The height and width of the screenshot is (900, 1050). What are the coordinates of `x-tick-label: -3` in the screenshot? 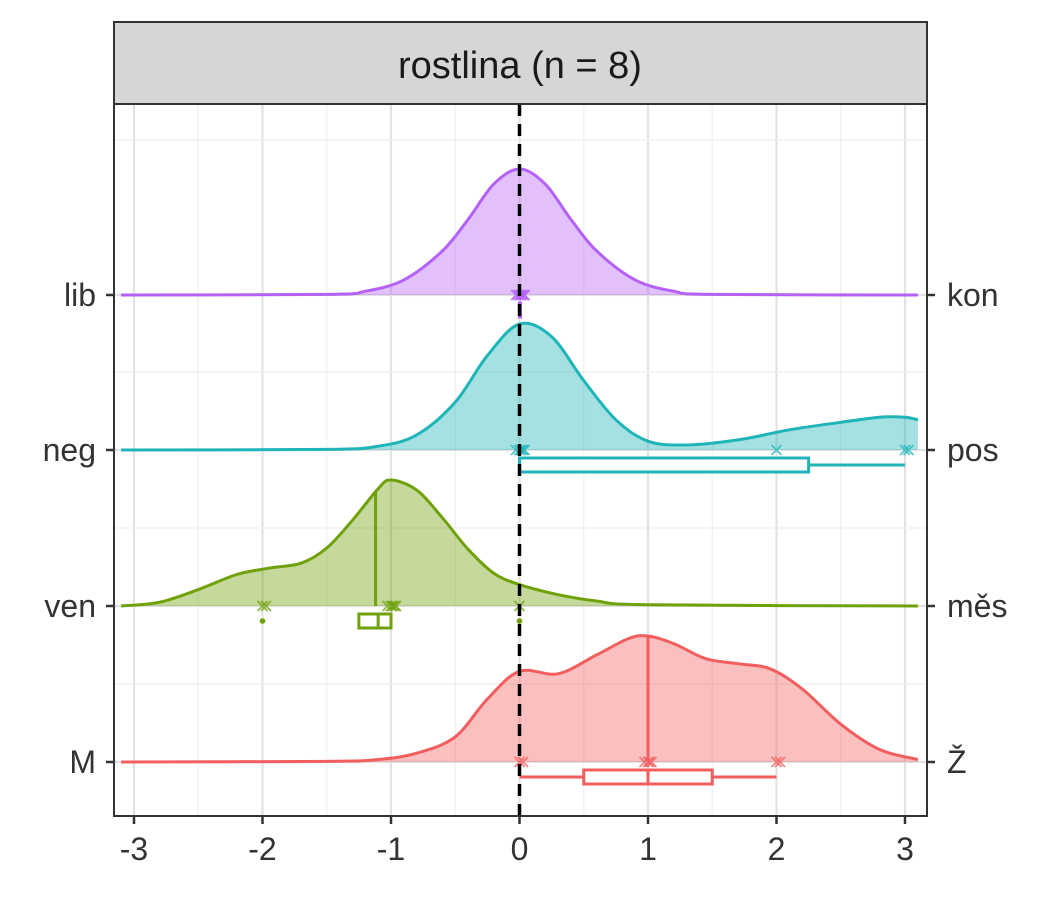 It's located at (134, 849).